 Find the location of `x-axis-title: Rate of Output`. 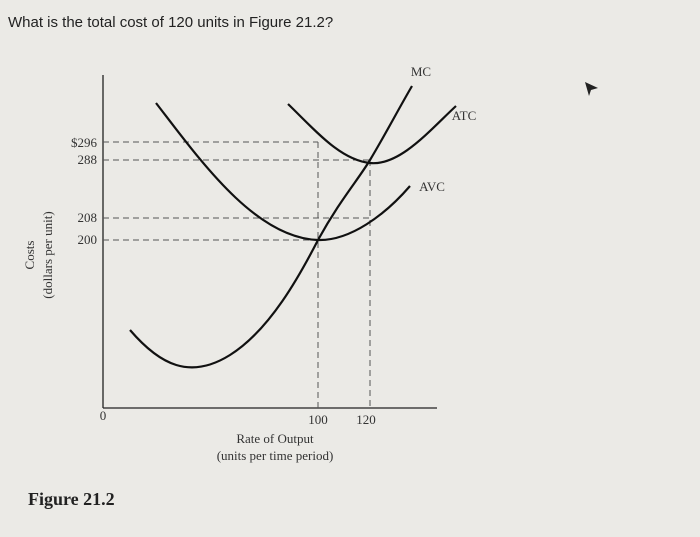

x-axis-title: Rate of Output is located at coordinates (275, 438).